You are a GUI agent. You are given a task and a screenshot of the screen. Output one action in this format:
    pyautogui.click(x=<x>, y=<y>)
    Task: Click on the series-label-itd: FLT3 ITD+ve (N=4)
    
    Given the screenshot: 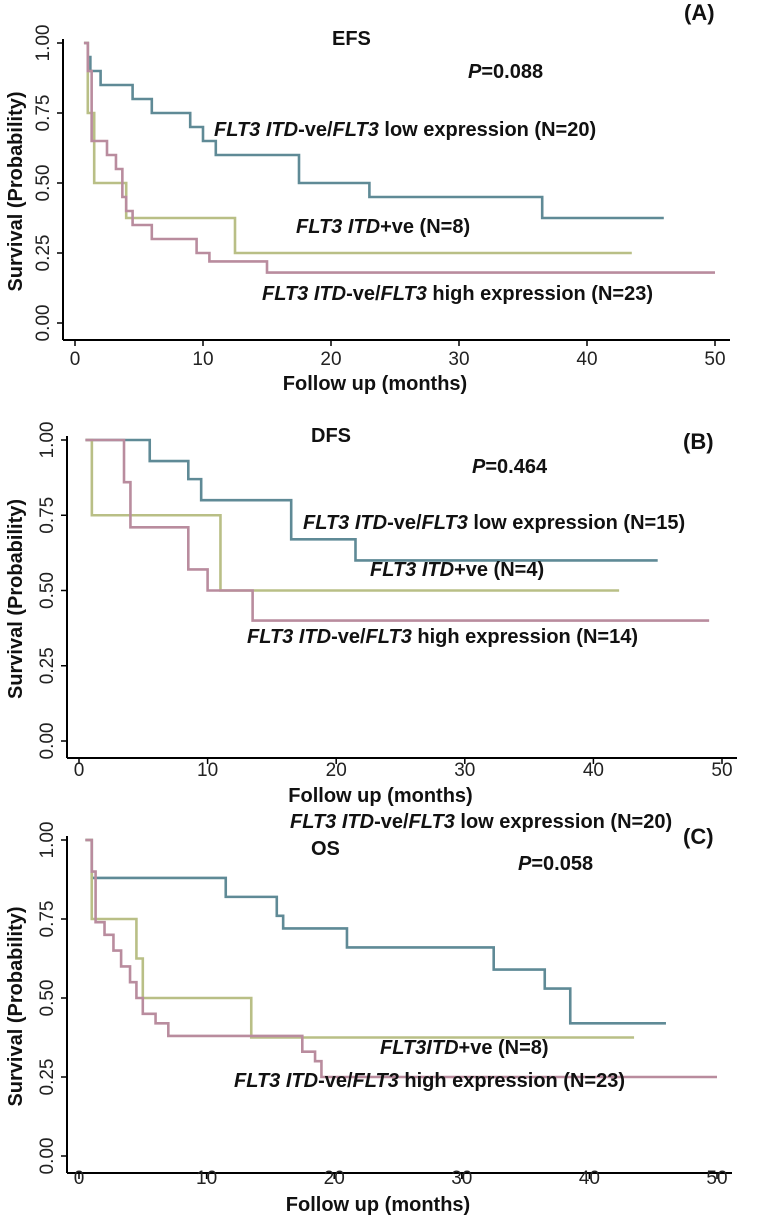 What is the action you would take?
    pyautogui.click(x=457, y=570)
    